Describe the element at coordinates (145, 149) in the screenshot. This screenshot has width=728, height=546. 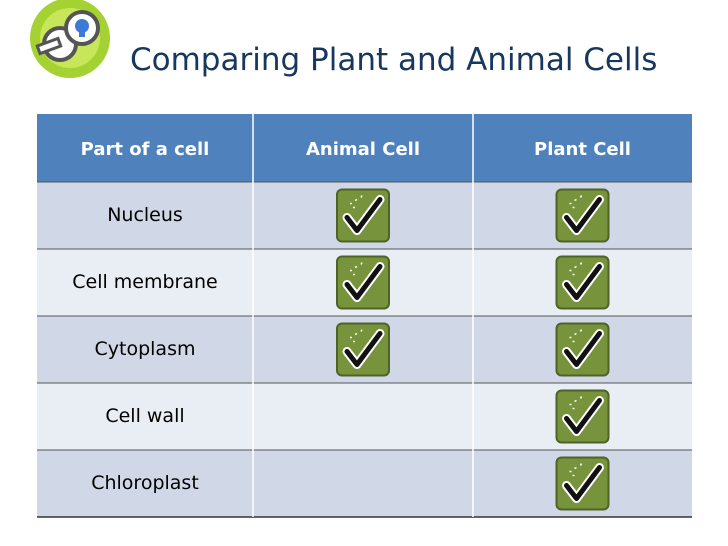
I see `header-cell: Part of a cell` at that location.